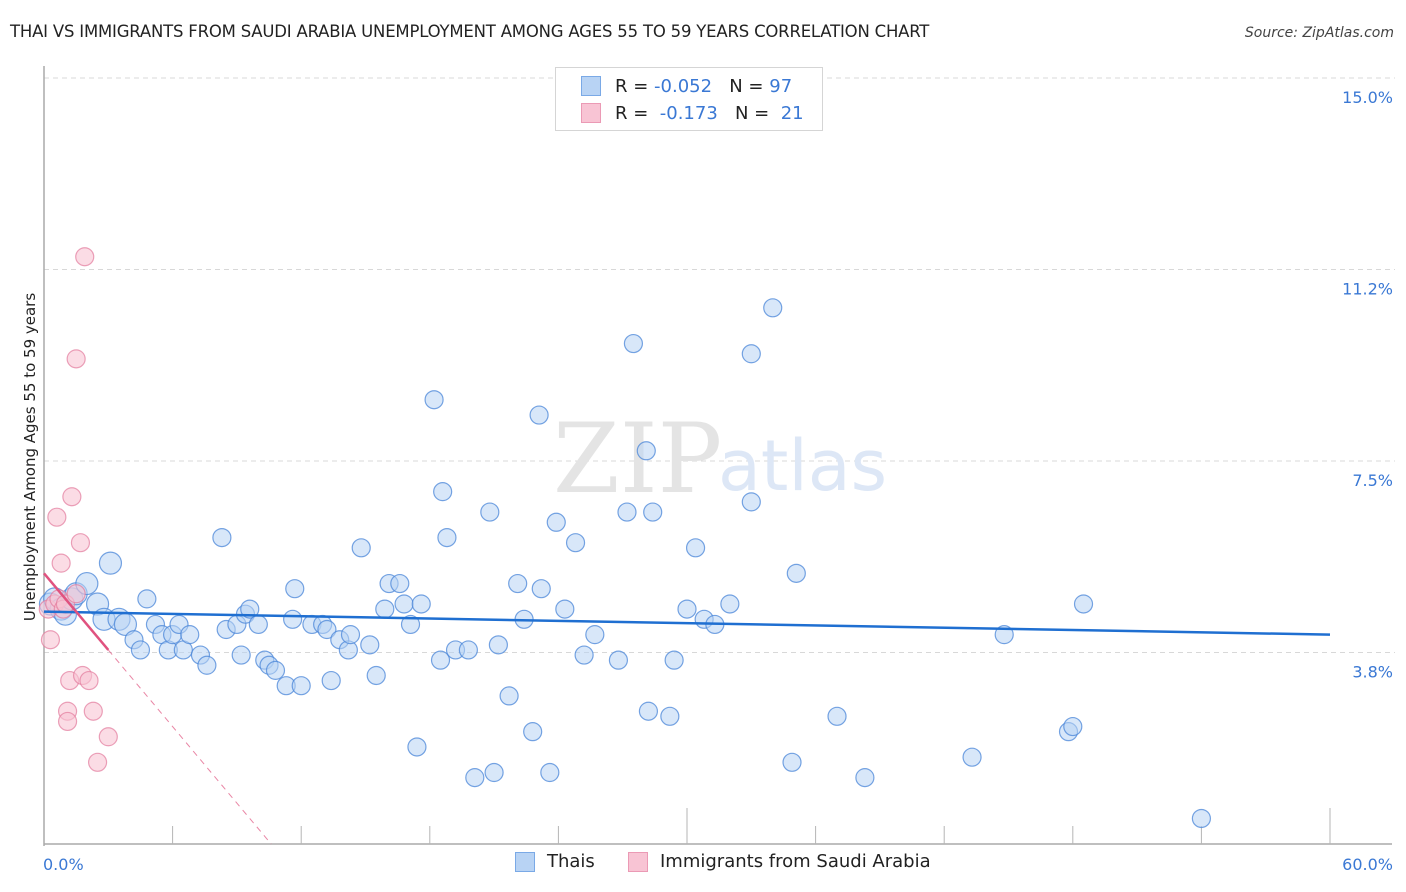  Describe the element at coordinates (1372, 672) in the screenshot. I see `svg-text: 3.8%` at that location.